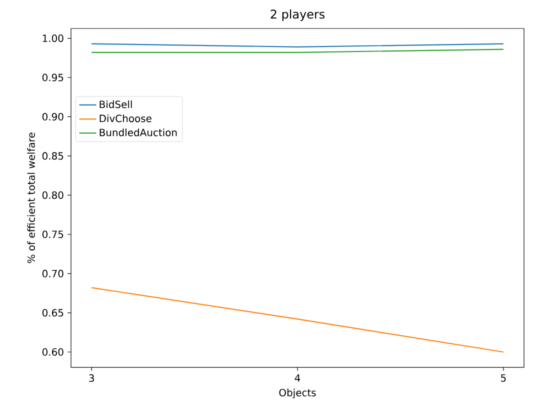 The image size is (536, 412). I want to click on y-axis-title: % of efficient total welfare, so click(31, 198).